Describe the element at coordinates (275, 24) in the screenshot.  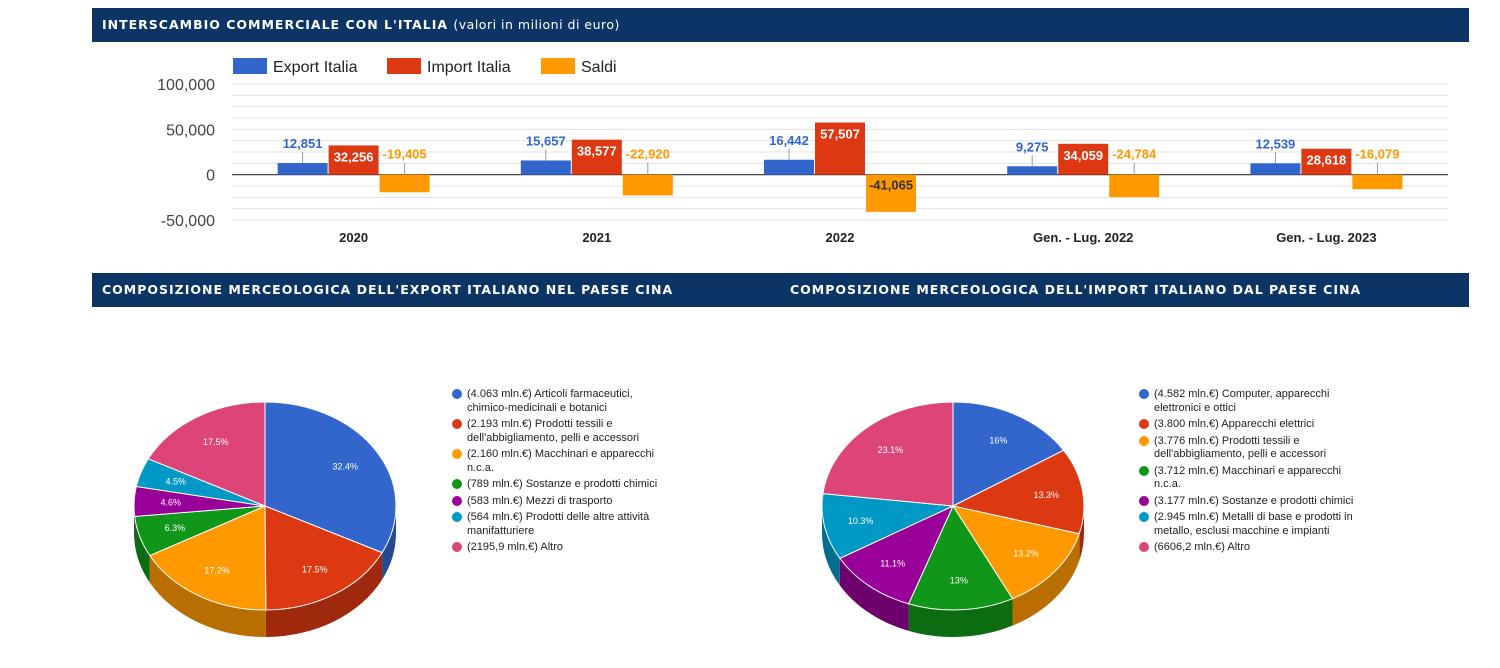
I see `trade-chart-title: INTERSCAMBIO COMMERCIALE CON L'ITALIA` at that location.